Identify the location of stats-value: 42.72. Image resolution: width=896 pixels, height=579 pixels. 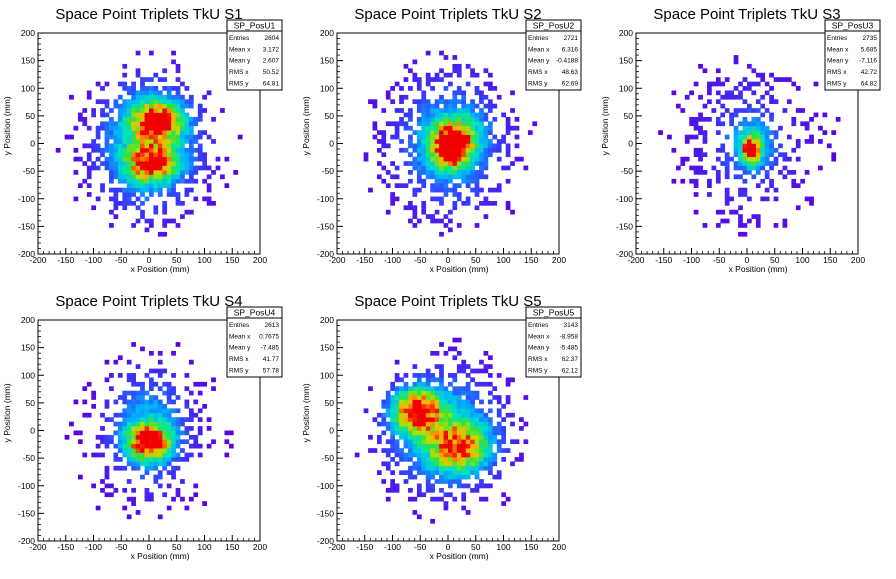
(869, 72).